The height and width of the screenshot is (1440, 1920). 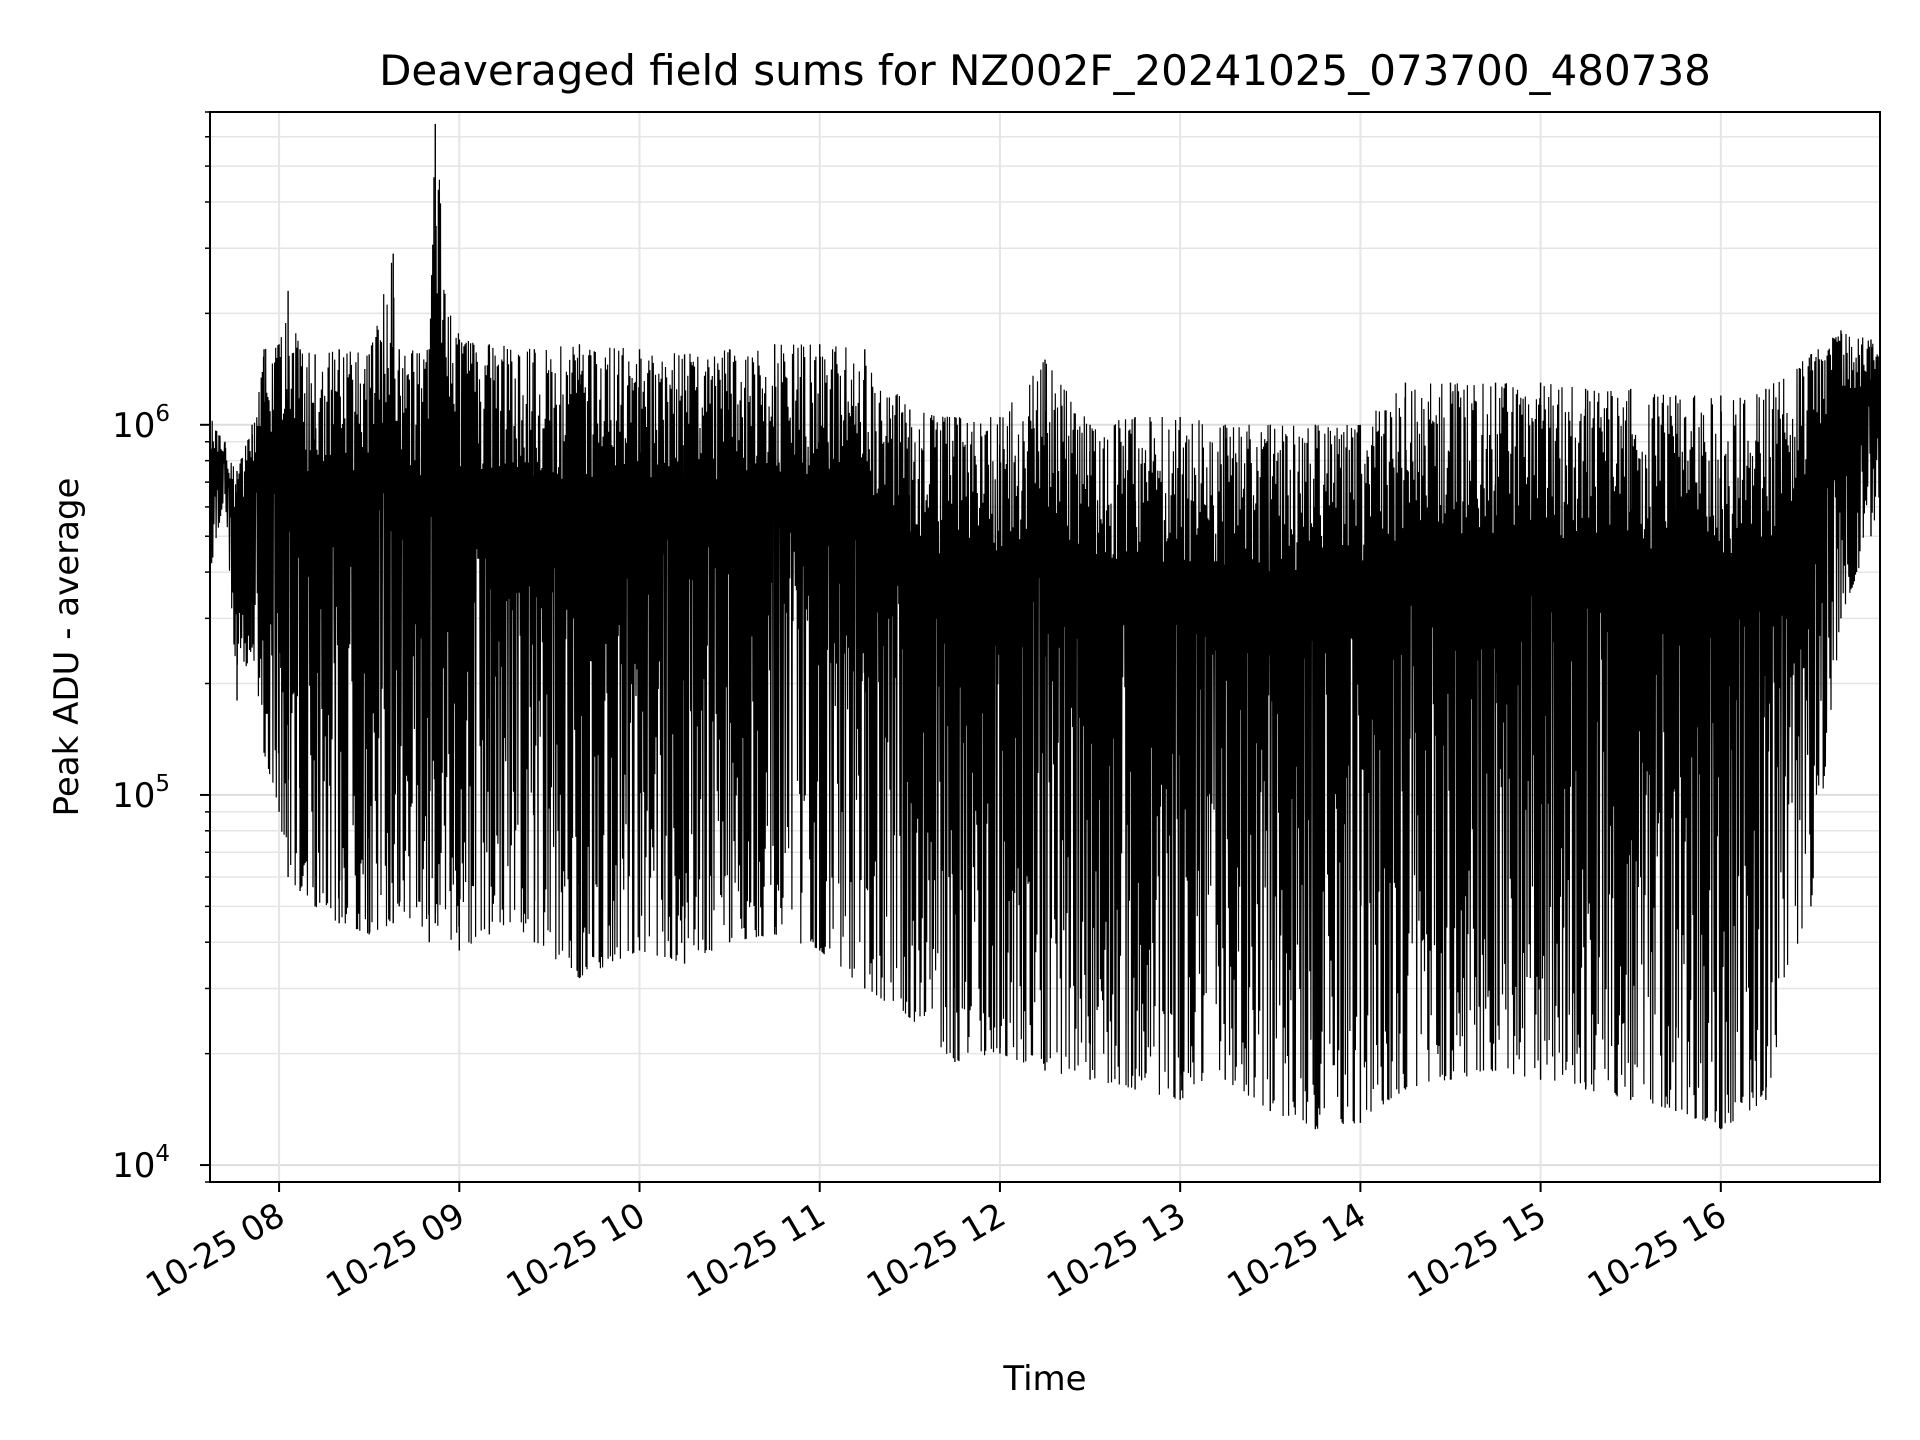 What do you see at coordinates (162, 414) in the screenshot?
I see `y-tick-exponent: 6` at bounding box center [162, 414].